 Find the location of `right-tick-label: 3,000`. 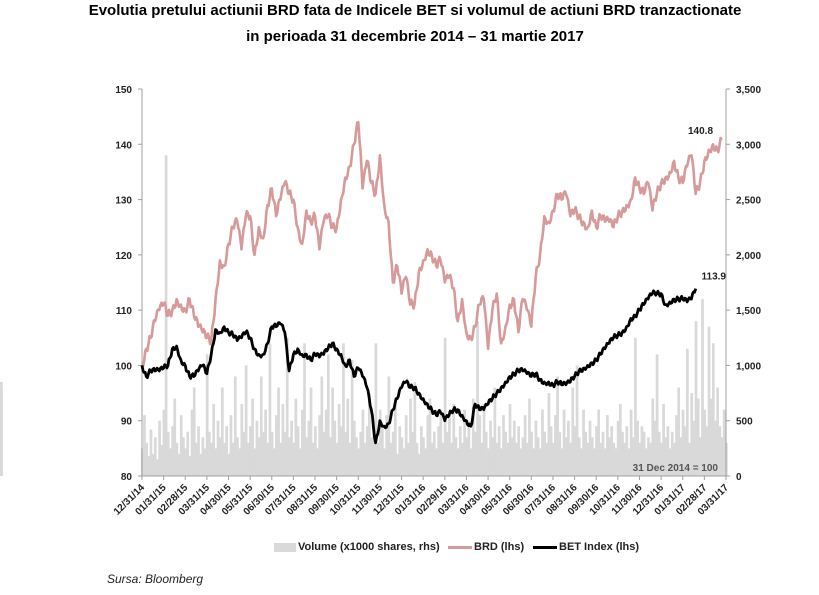

right-tick-label: 3,000 is located at coordinates (748, 145).